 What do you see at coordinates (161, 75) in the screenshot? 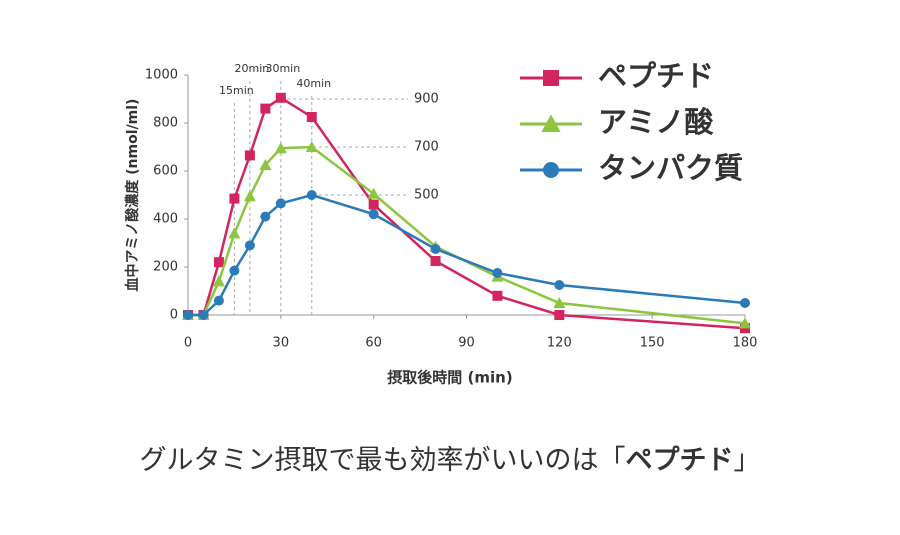
I see `y-tick-label: 1000` at bounding box center [161, 75].